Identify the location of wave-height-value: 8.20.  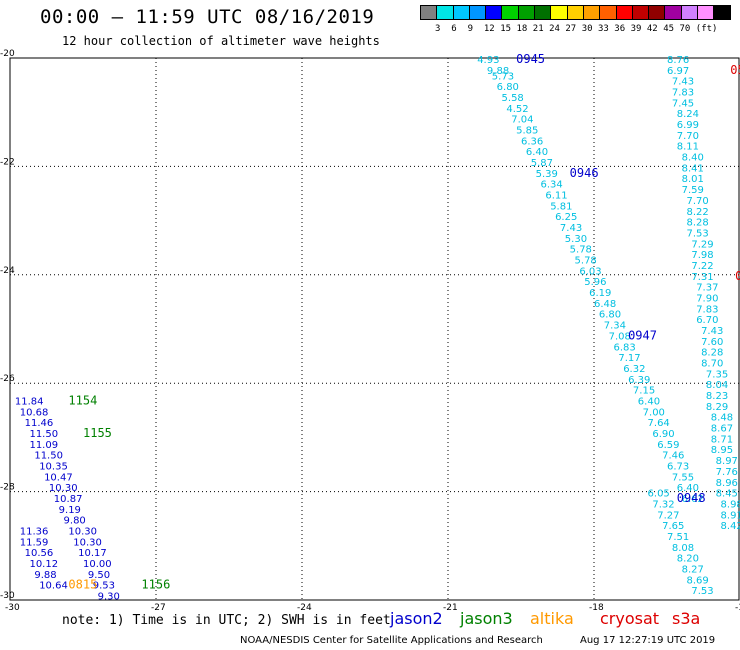
(688, 559).